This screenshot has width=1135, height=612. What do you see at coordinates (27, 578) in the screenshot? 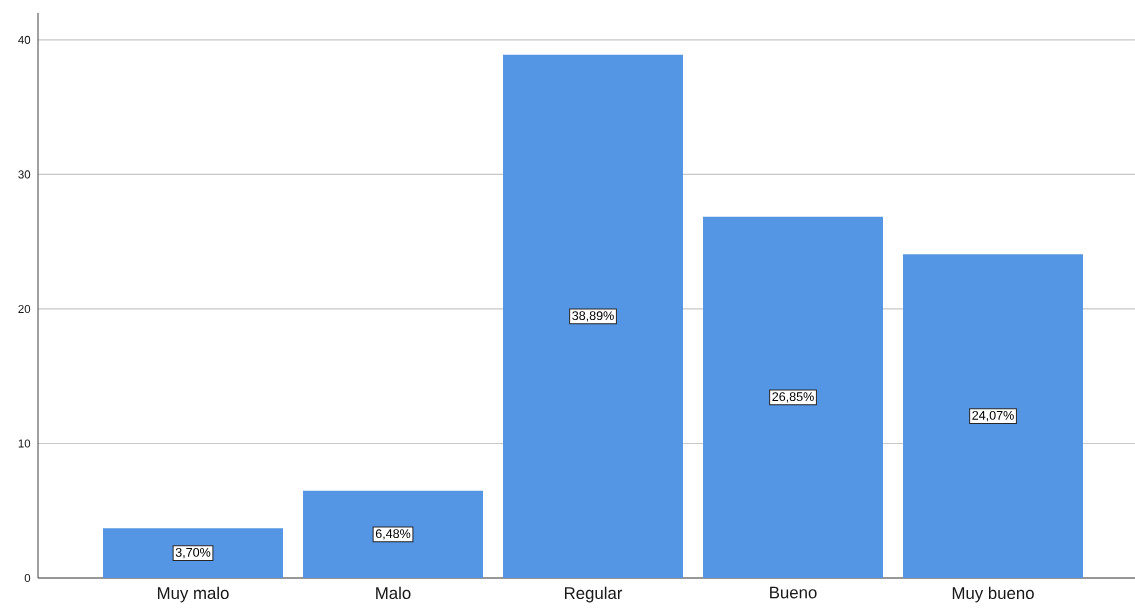
I see `y-tick-label: 0` at bounding box center [27, 578].